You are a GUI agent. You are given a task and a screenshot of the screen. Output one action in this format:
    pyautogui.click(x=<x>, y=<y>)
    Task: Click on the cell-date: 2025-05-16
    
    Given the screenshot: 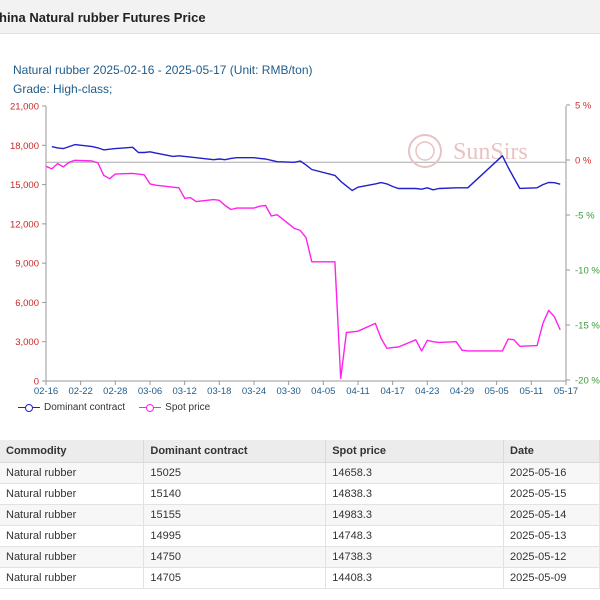 What is the action you would take?
    pyautogui.click(x=551, y=473)
    